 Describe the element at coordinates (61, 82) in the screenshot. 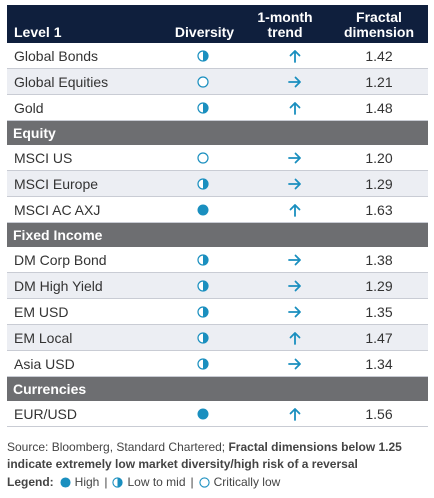

I see `asset-name: Global Equities` at that location.